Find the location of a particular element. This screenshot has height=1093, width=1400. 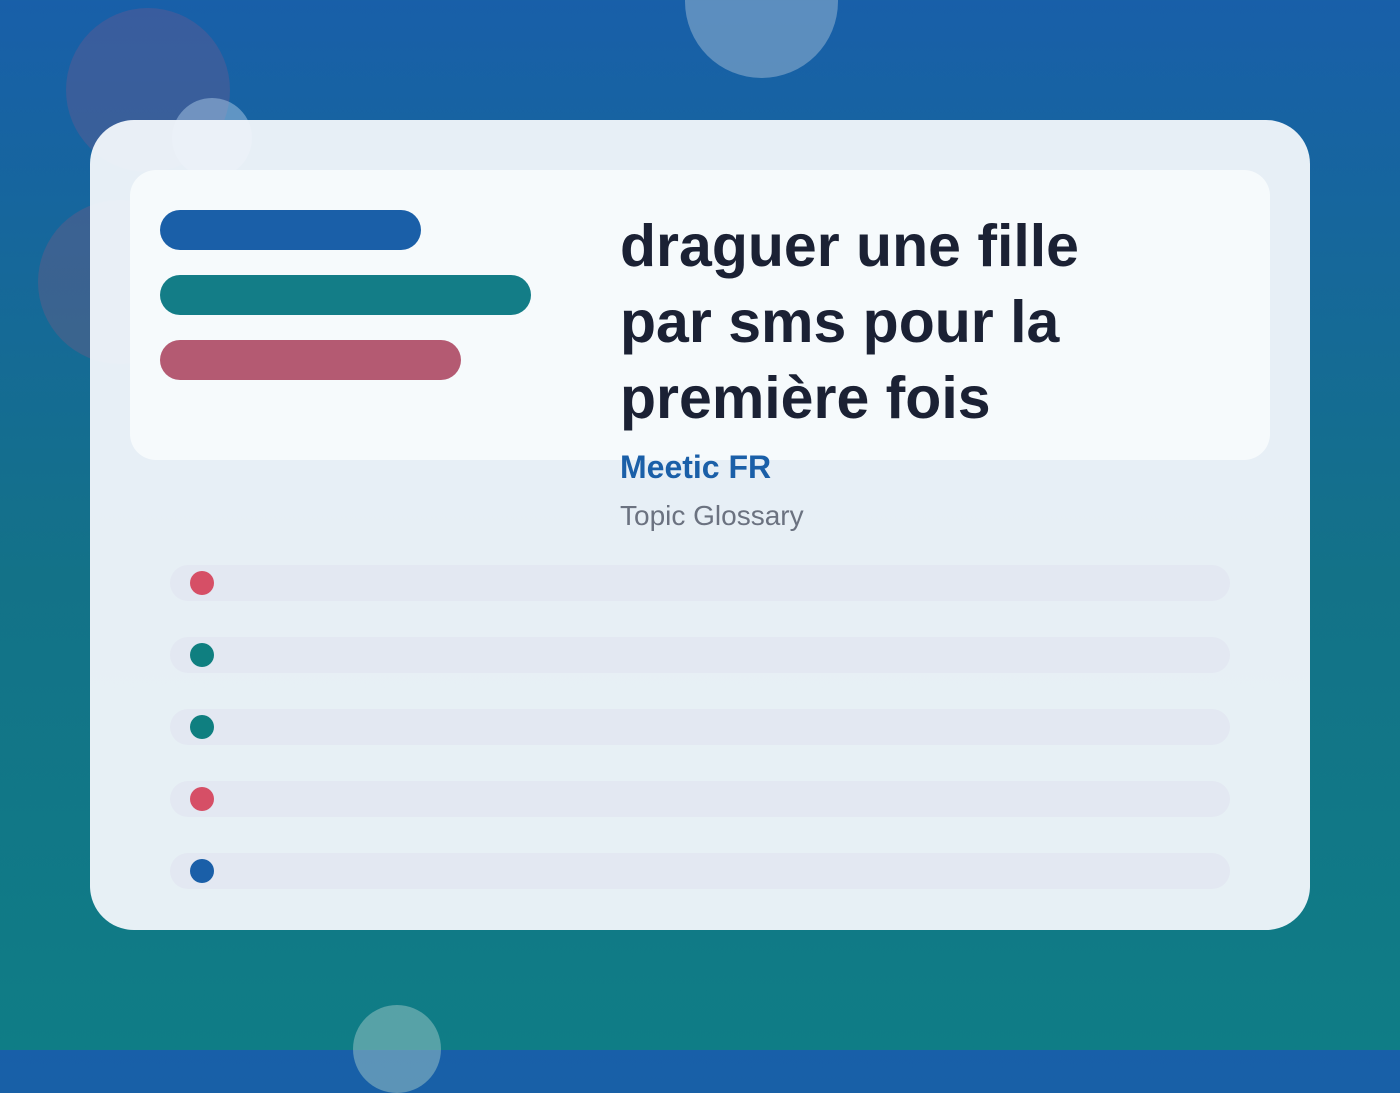

subtitle: Topic Glossary is located at coordinates (712, 515).